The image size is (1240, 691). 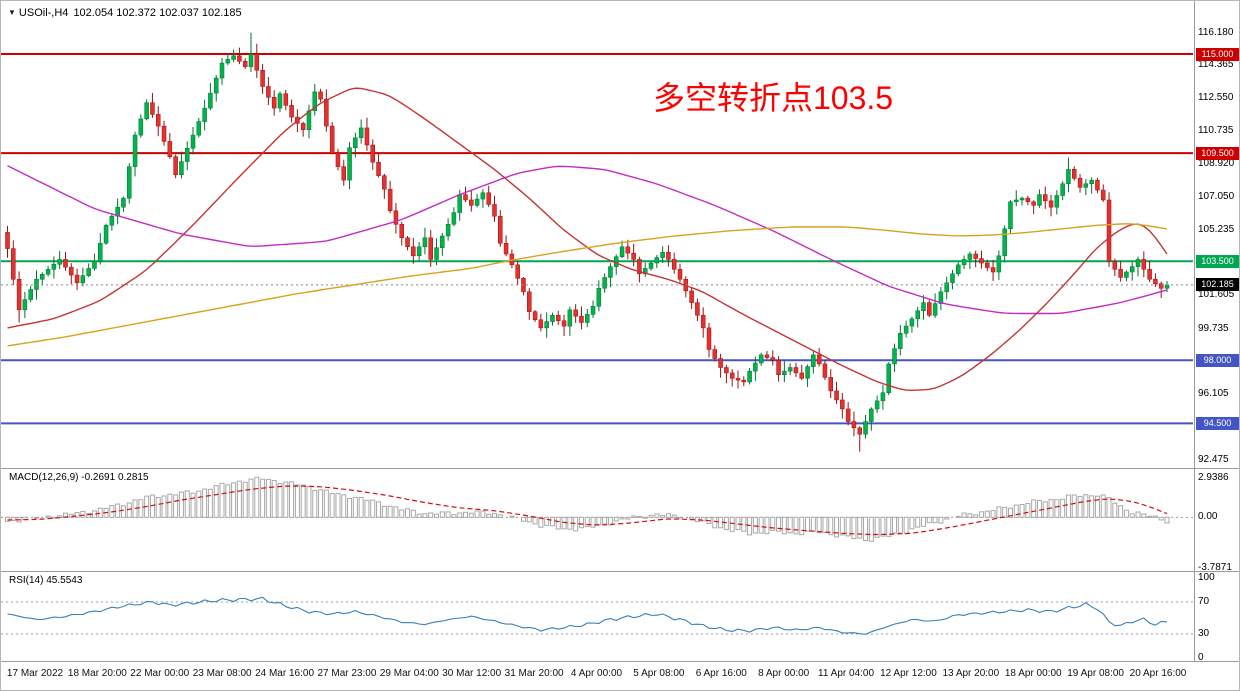 What do you see at coordinates (97, 673) in the screenshot?
I see `time-axis-label: 18 Mar 20:00` at bounding box center [97, 673].